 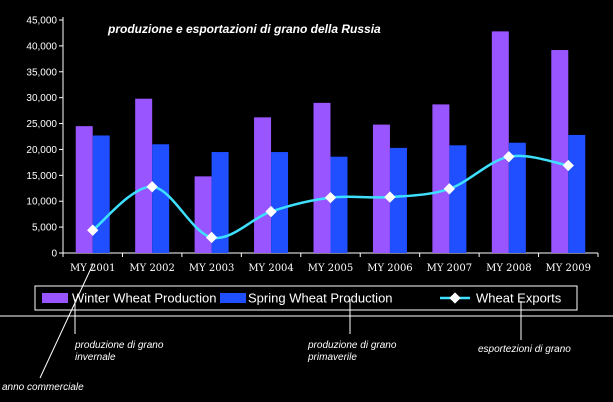 I want to click on y-tick-label: 0, so click(x=54, y=254).